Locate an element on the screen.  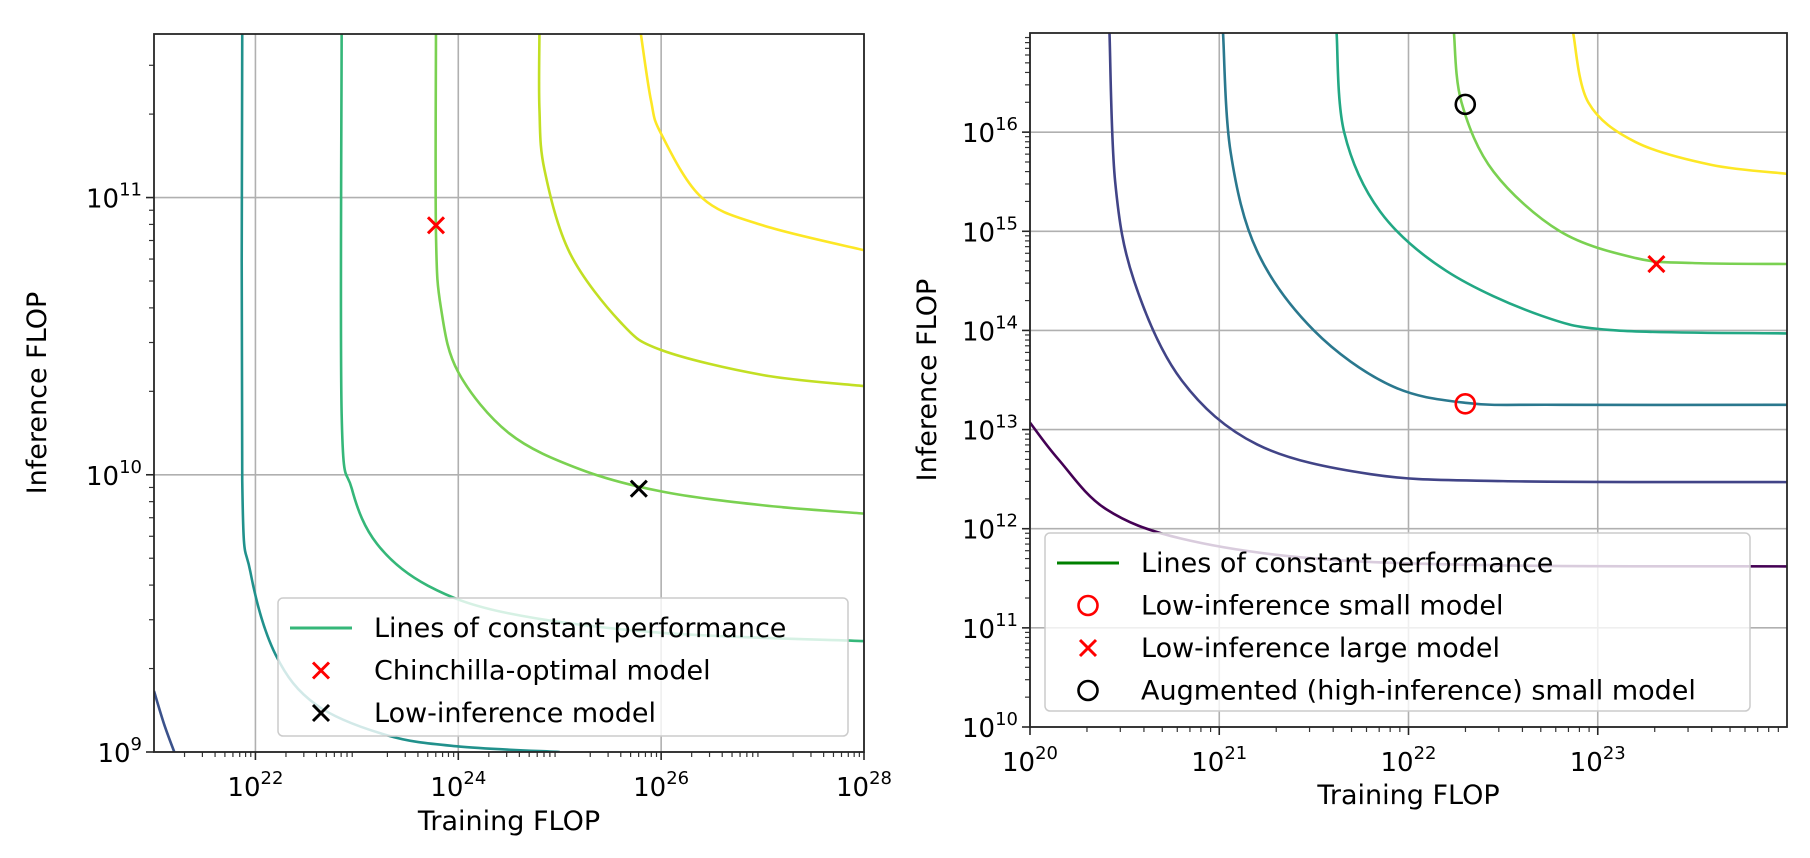
legend-item: Low-inference model is located at coordinates (483, 713).